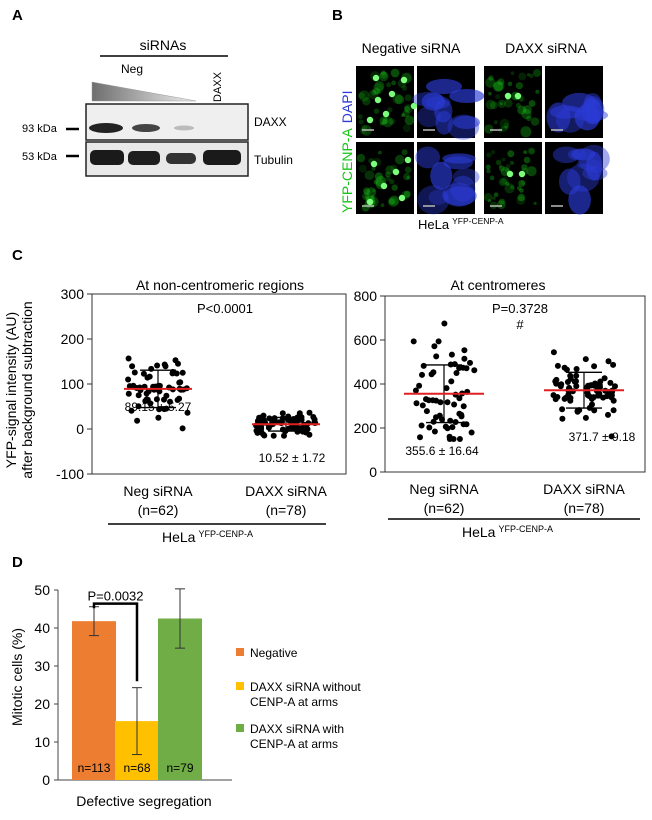 The height and width of the screenshot is (820, 652). What do you see at coordinates (240, 686) in the screenshot?
I see `d-legend-swatch` at bounding box center [240, 686].